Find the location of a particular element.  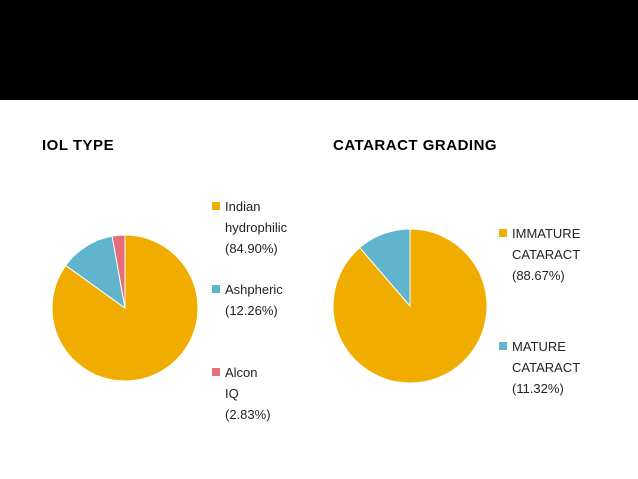

legend-item-indian-hydrophilic: Indian hydrophilic (84.90%) is located at coordinates (249, 227).